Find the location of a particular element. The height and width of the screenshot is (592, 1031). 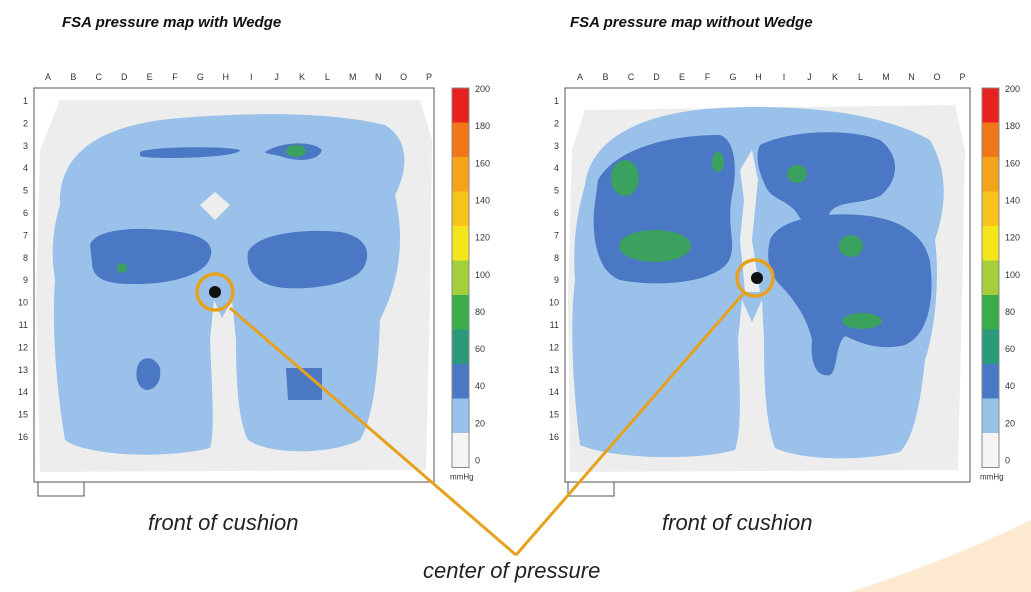

right-column-label: C is located at coordinates (631, 77).